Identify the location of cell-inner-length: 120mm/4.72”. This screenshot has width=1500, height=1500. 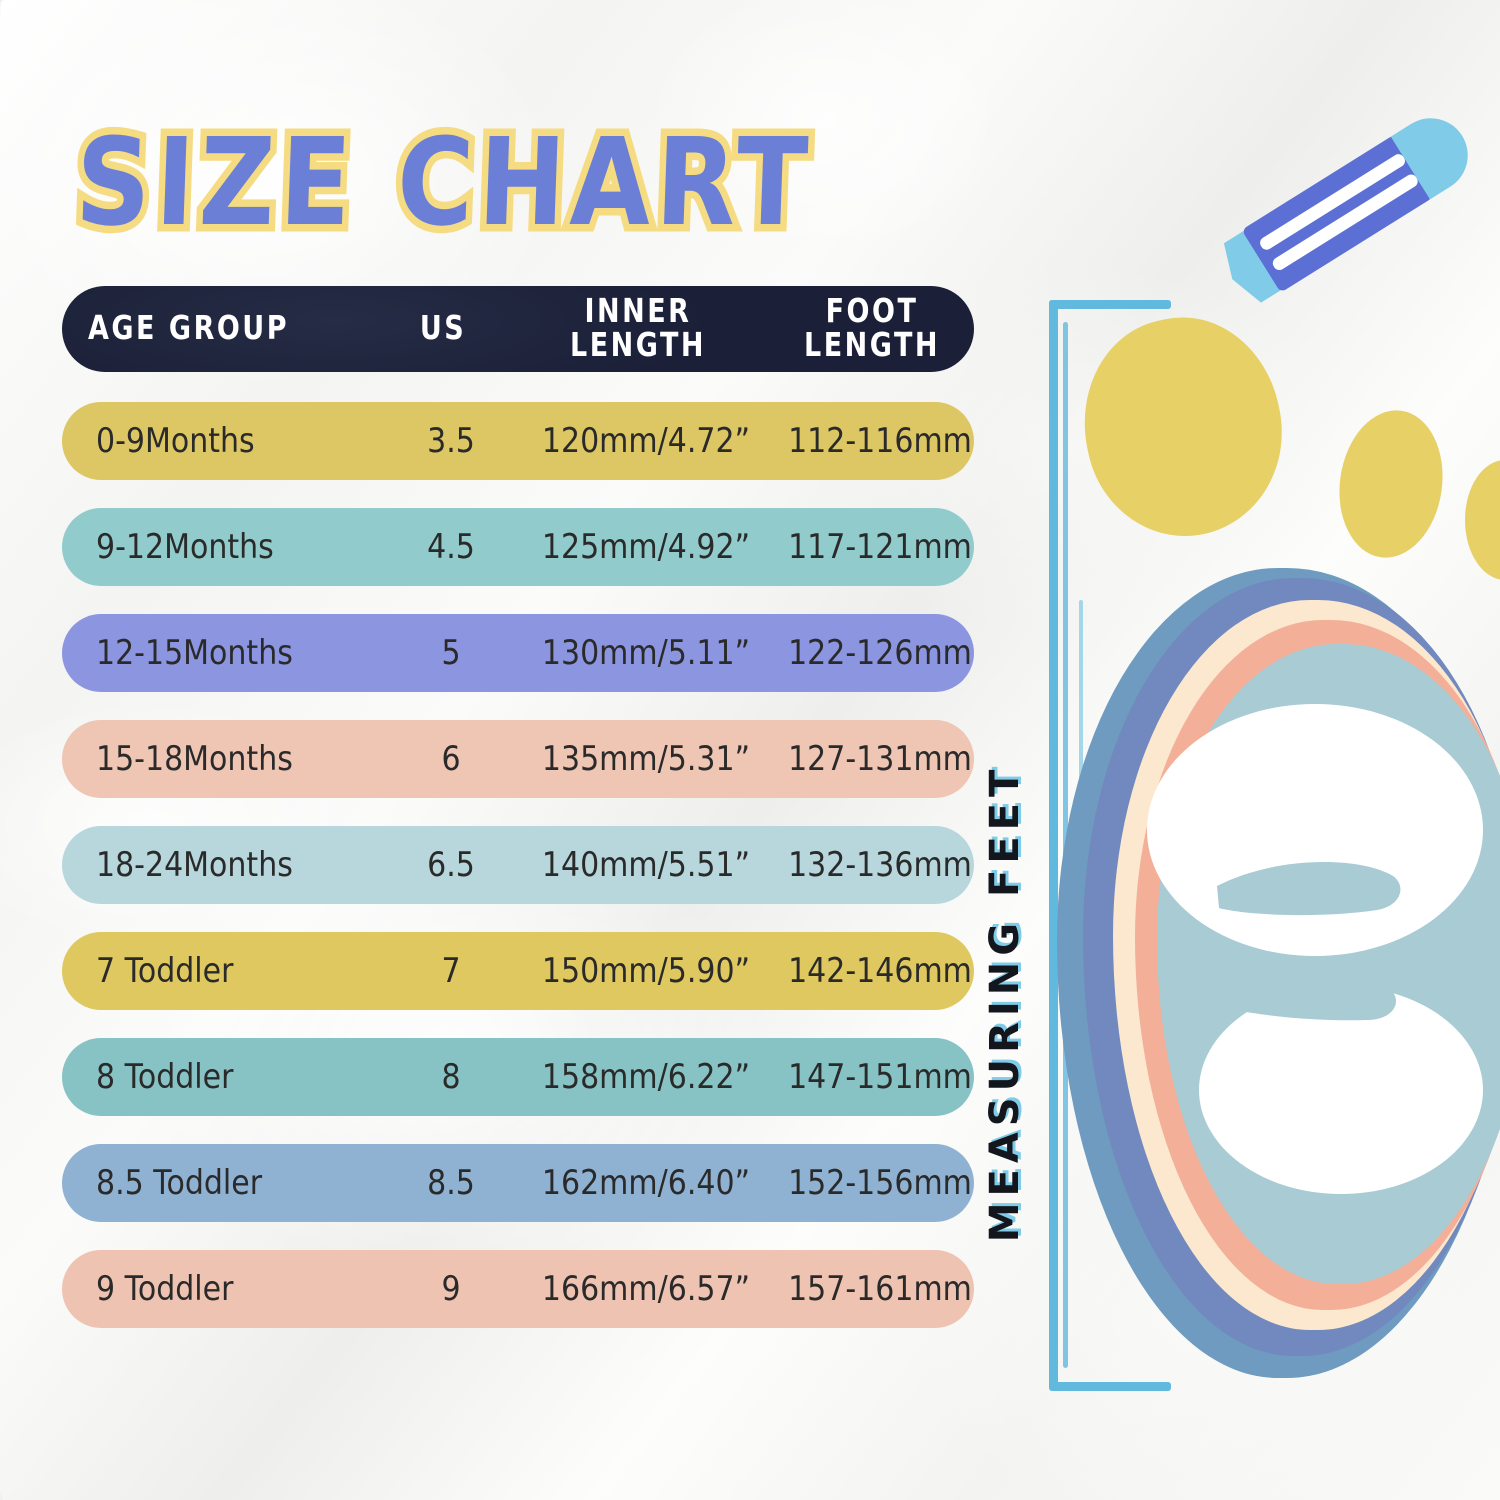
(646, 441).